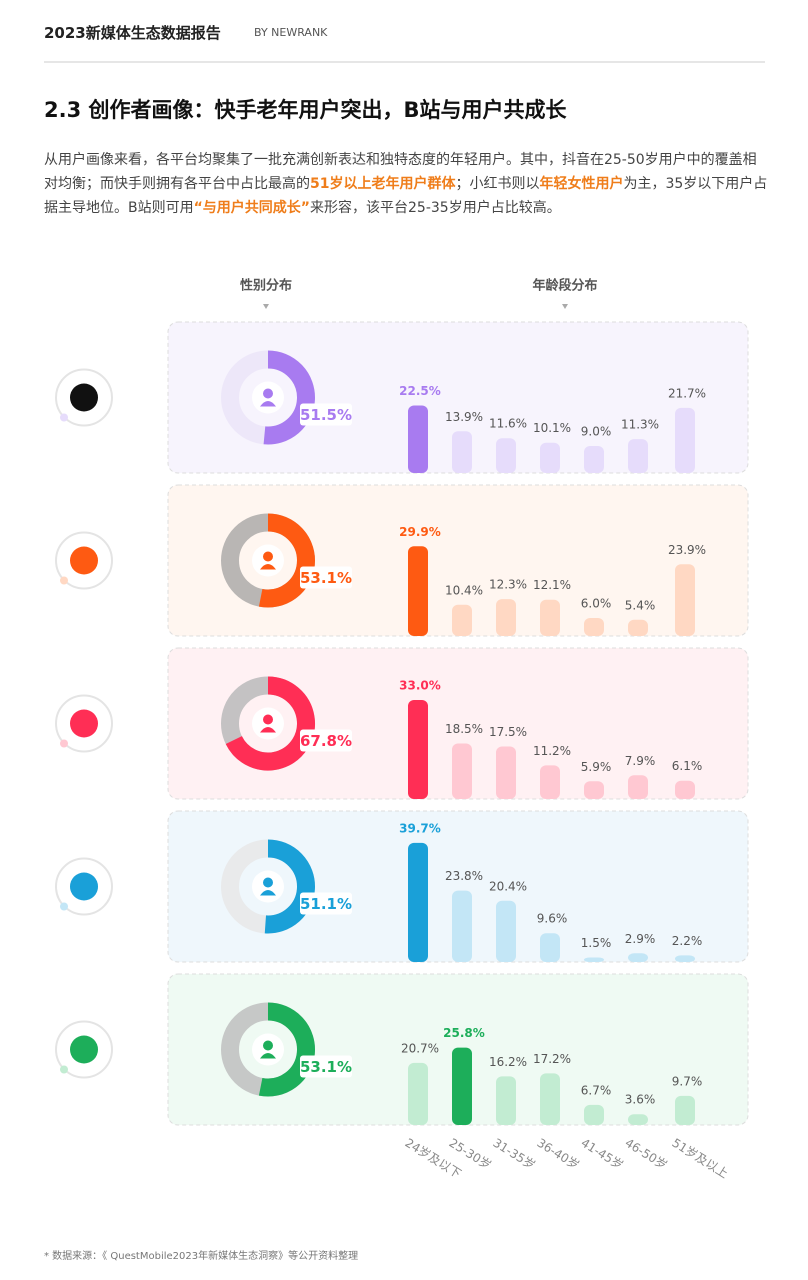 The width and height of the screenshot is (808, 1280). Describe the element at coordinates (383, 184) in the screenshot. I see `paragraph-text: 51岁以上老年用户群体` at that location.